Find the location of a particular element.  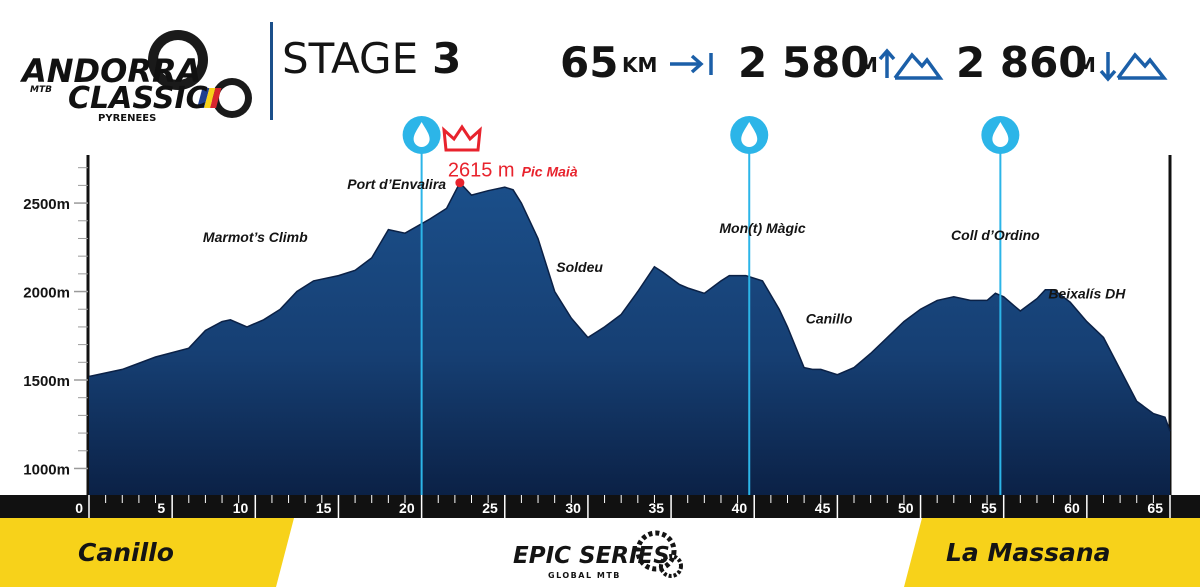

start-banner is located at coordinates (147, 552).